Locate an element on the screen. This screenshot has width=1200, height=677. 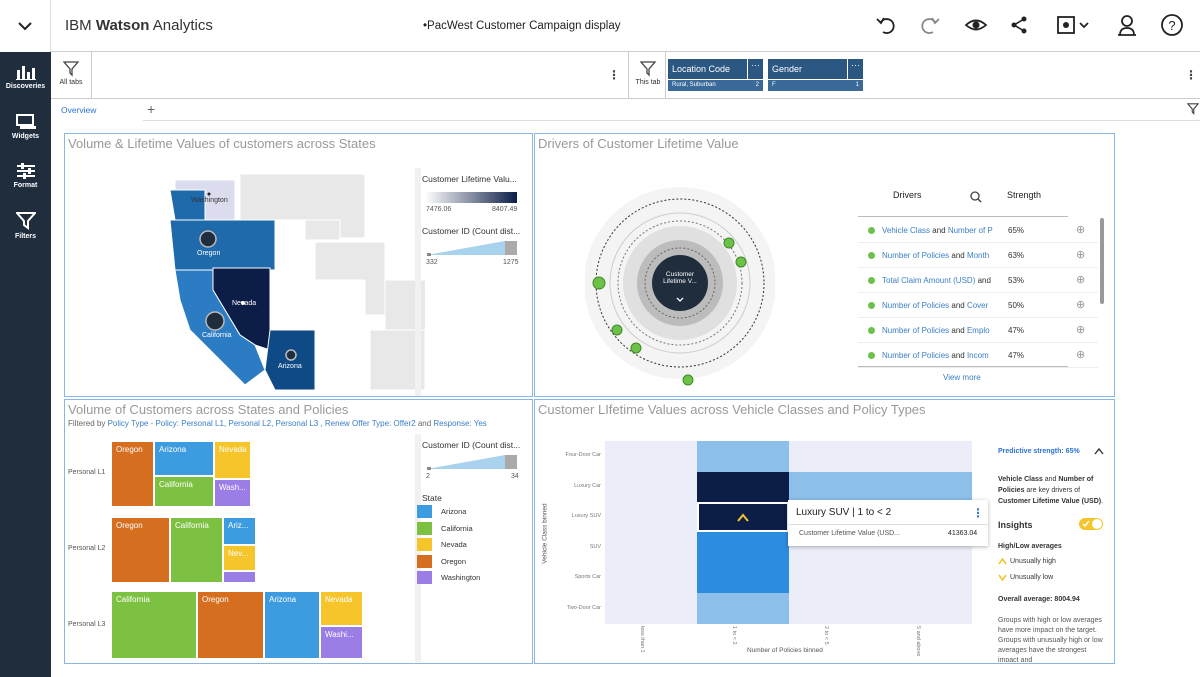
legend-label: Washington is located at coordinates (461, 577).